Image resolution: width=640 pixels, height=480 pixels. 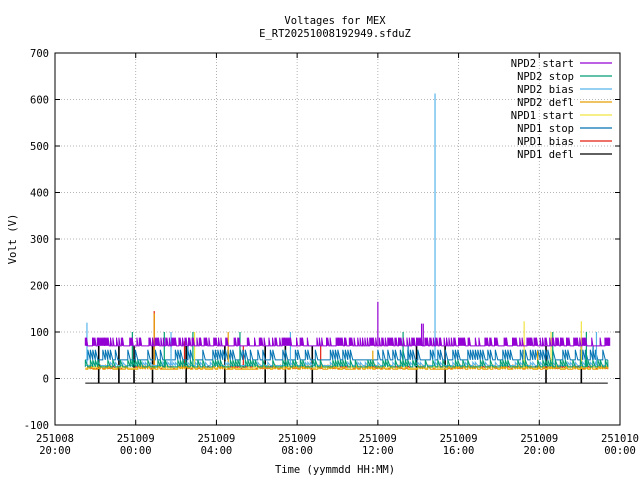 What do you see at coordinates (545, 77) in the screenshot?
I see `legend-label: NPD2 stop` at bounding box center [545, 77].